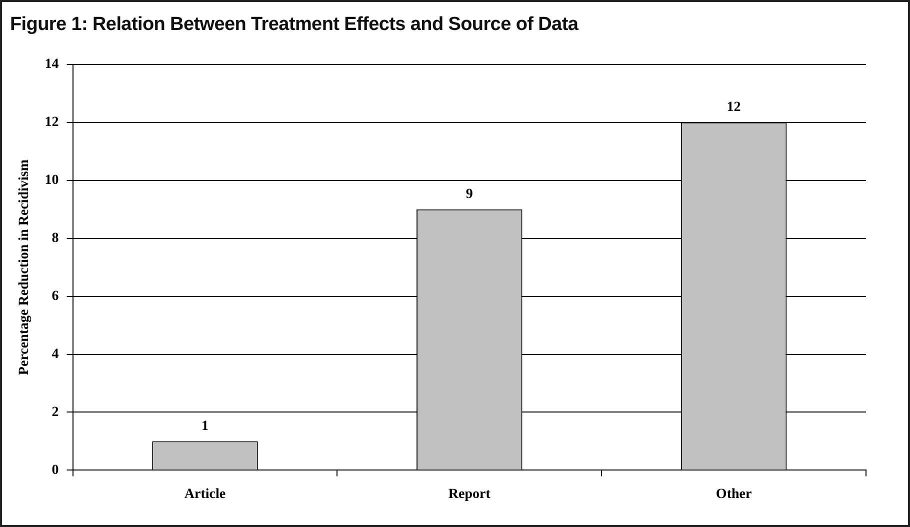  I want to click on y-tick-label: 8, so click(55, 238).